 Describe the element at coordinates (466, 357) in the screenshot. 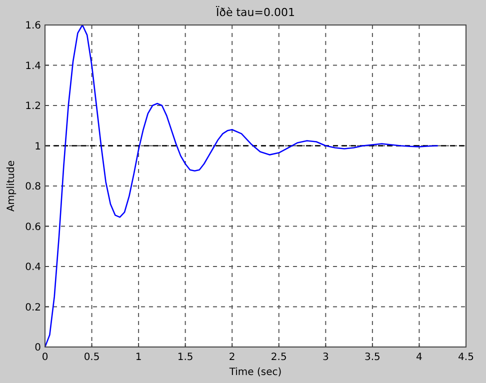

I see `x-tick-label: 4.5` at that location.